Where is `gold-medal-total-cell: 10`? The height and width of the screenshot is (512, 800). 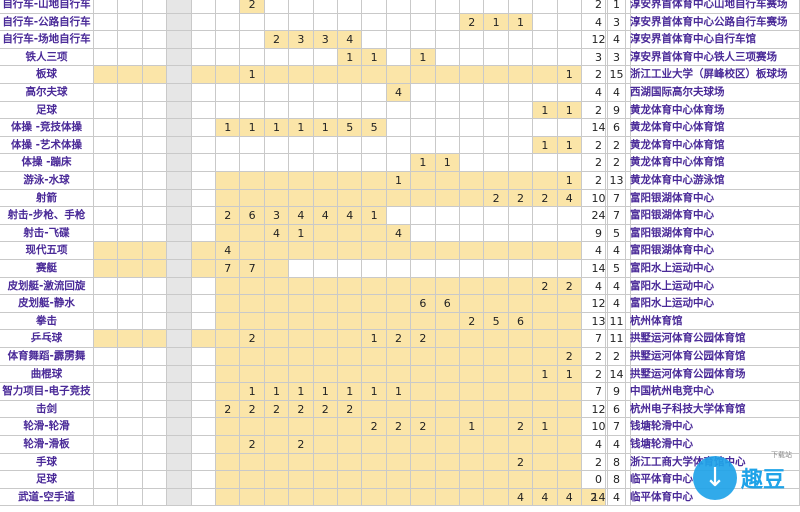
gold-medal-total-cell: 10 is located at coordinates (599, 427).